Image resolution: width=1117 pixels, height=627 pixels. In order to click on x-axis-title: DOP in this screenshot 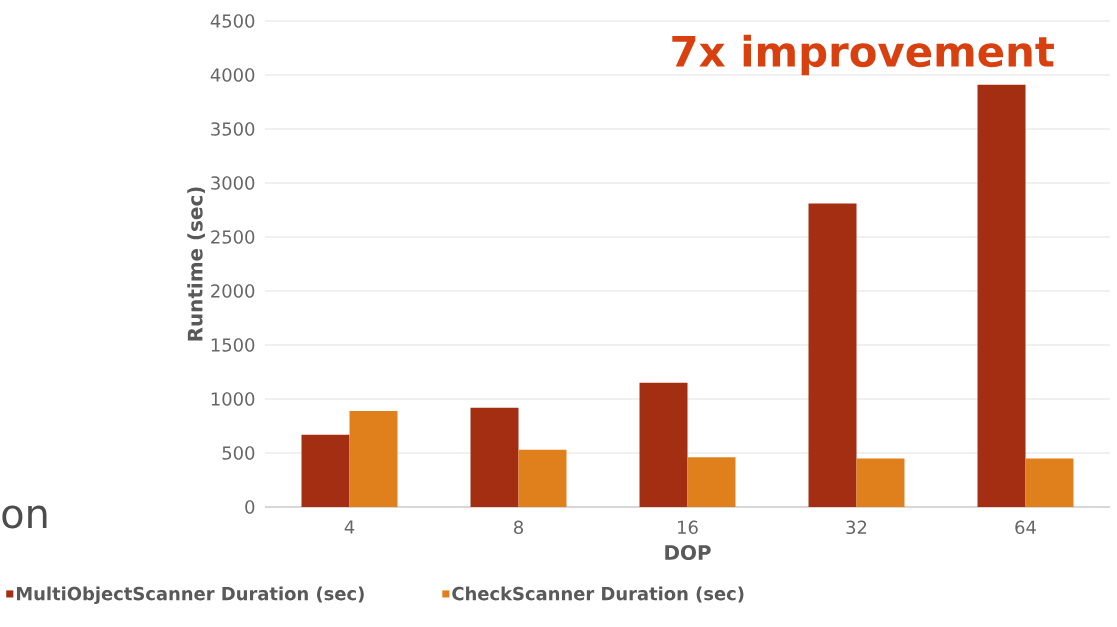, I will do `click(688, 552)`.